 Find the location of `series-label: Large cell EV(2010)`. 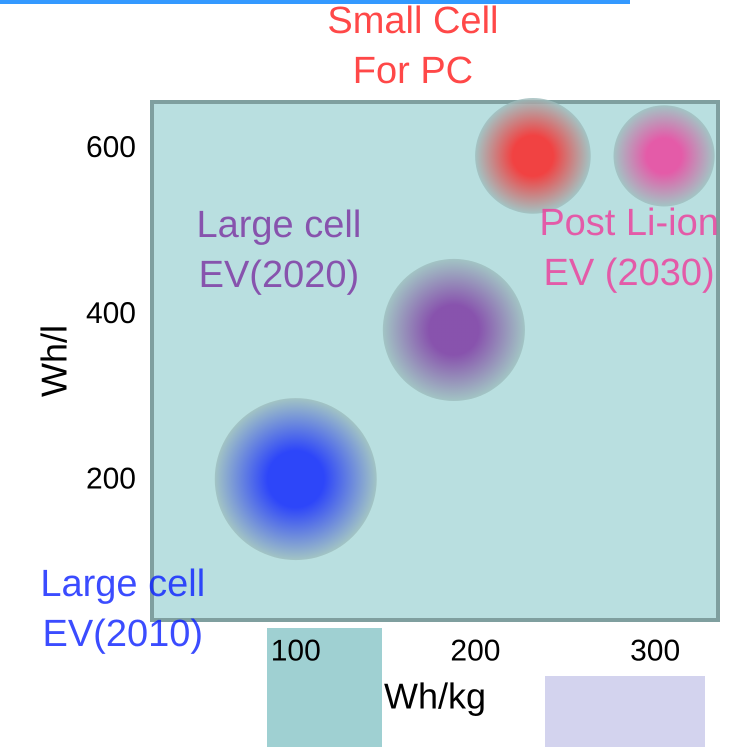

series-label: Large cell EV(2010) is located at coordinates (123, 609).